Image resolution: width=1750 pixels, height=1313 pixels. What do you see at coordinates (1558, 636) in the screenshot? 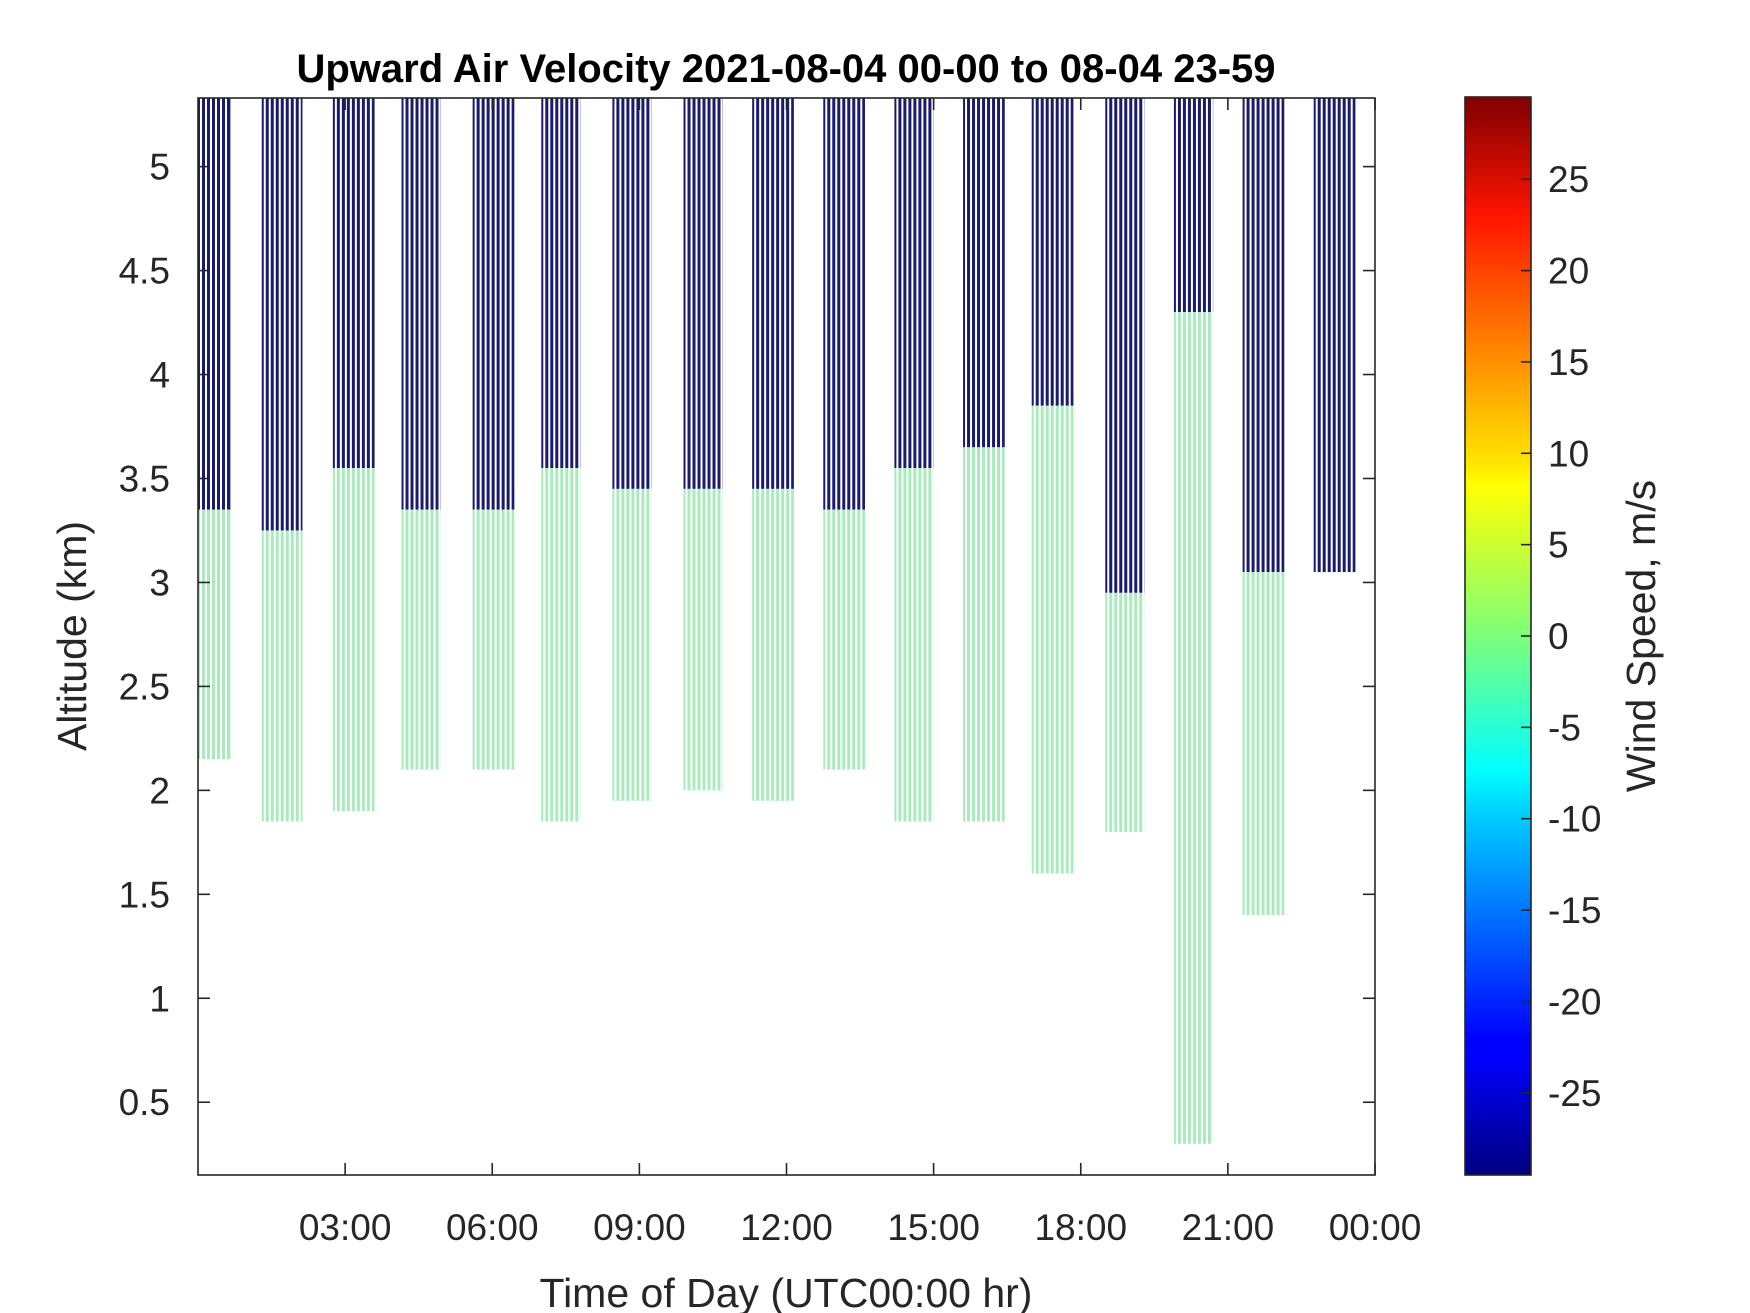
I see `colorbar-tick-label: 0` at bounding box center [1558, 636].